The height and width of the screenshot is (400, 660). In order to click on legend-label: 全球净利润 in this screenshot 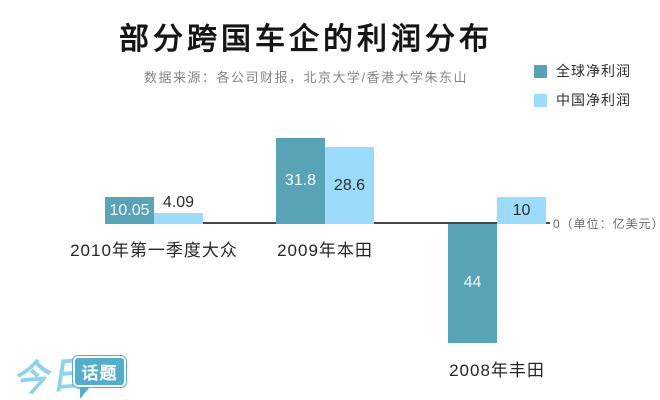, I will do `click(593, 71)`.